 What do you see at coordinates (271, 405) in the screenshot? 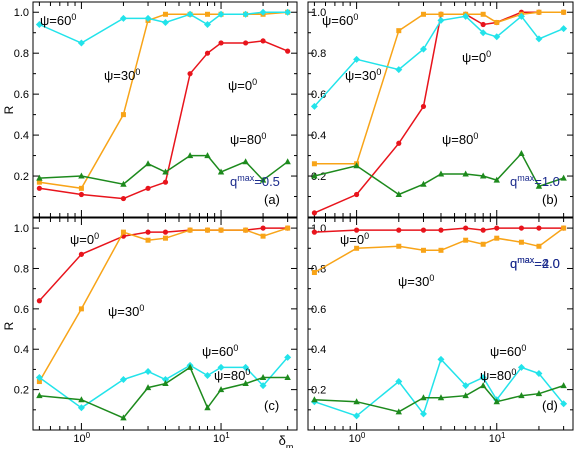
I see `panel-label: (c)` at bounding box center [271, 405].